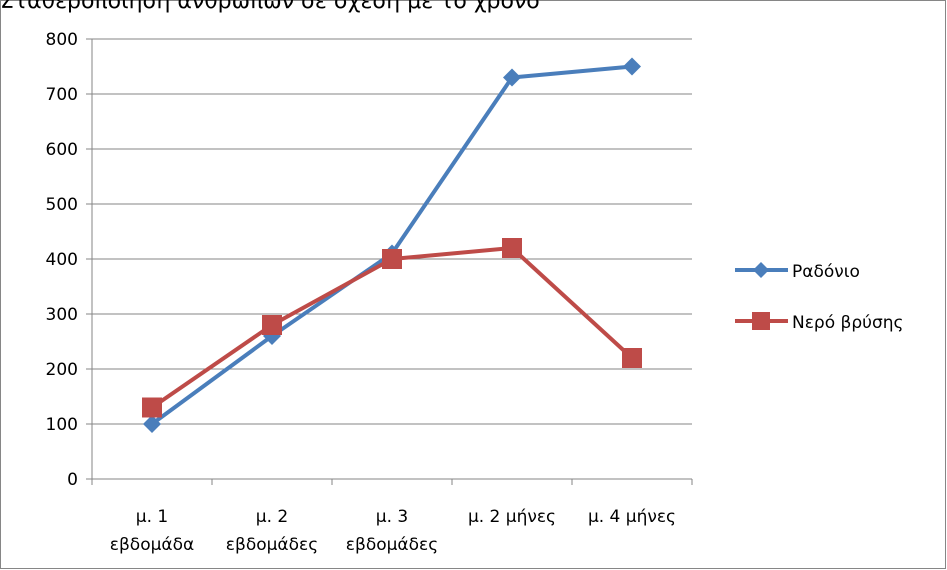  What do you see at coordinates (62, 95) in the screenshot?
I see `y-tick-label: 700` at bounding box center [62, 95].